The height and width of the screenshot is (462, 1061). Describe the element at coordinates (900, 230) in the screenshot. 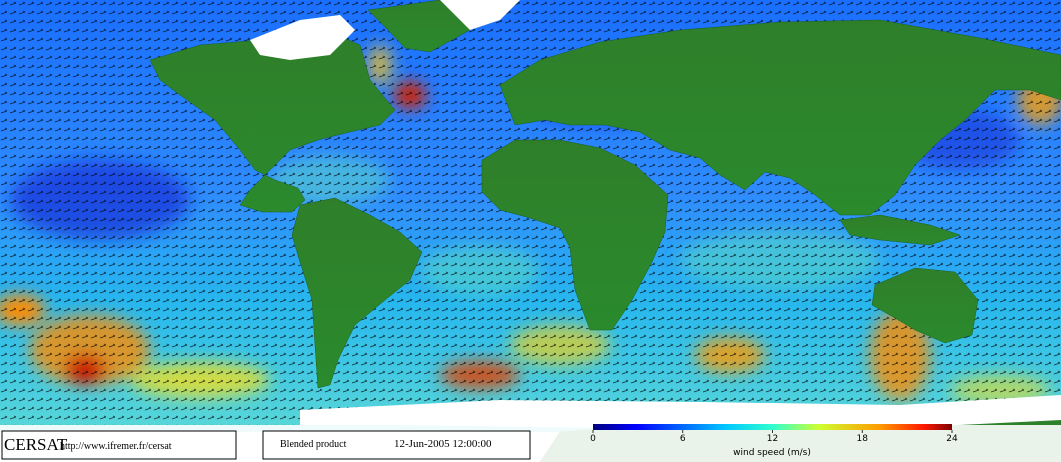

I see `indonesia` at that location.